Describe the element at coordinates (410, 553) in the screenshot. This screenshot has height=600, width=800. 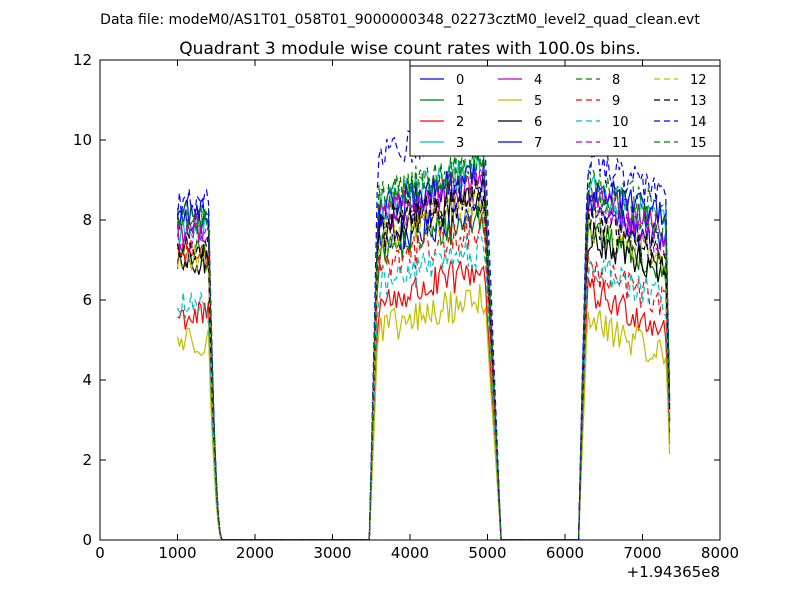
I see `x-tick-label: 4000` at that location.